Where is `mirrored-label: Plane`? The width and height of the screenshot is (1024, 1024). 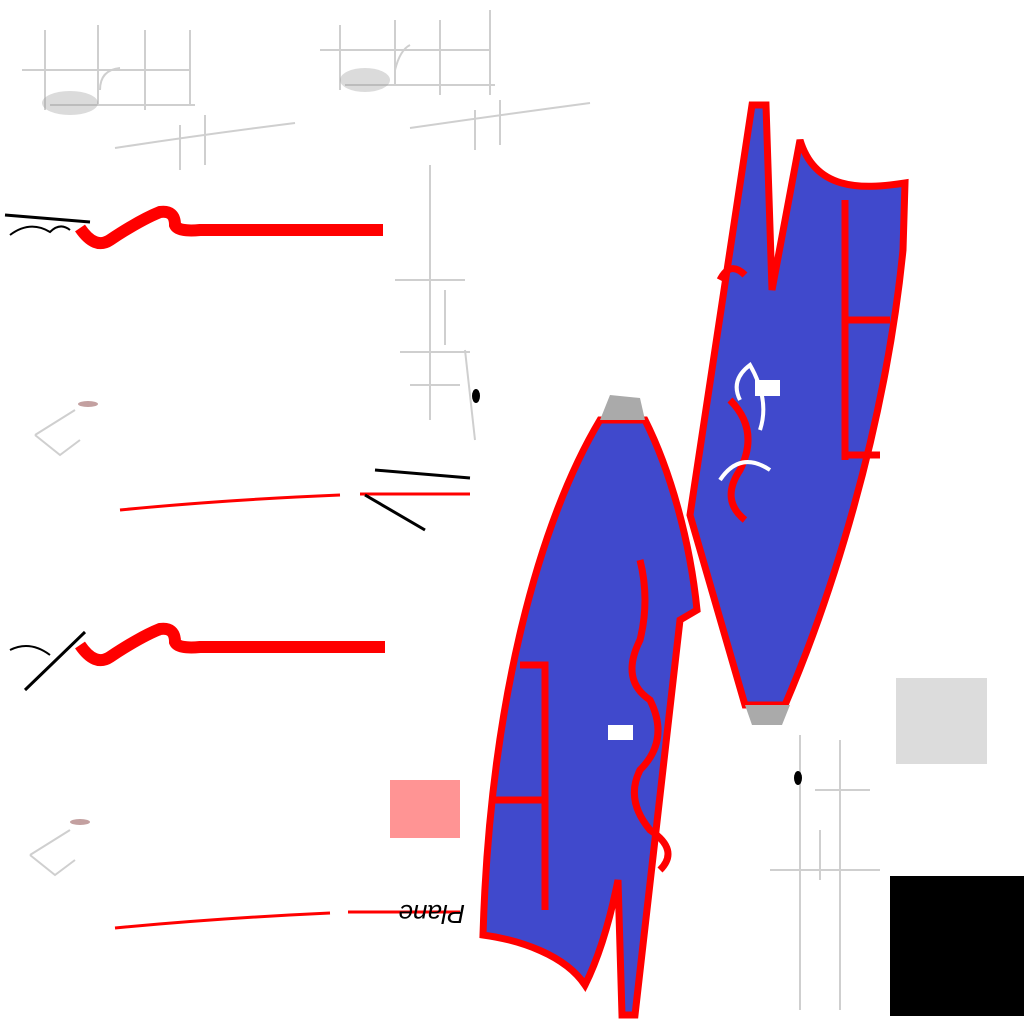
mirrored-label: Plane is located at coordinates (432, 914).